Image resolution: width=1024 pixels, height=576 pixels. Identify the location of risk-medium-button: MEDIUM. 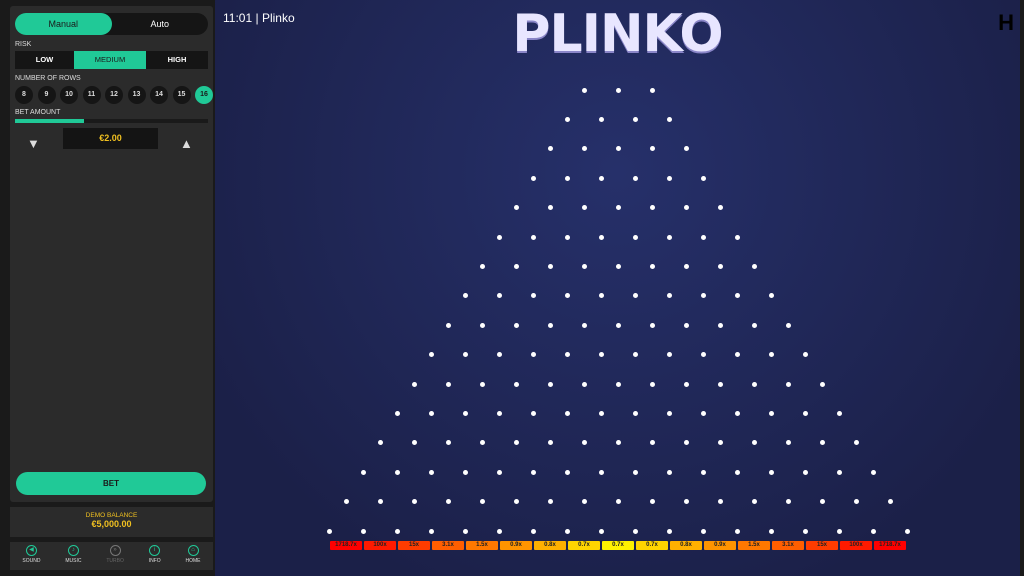
(110, 60).